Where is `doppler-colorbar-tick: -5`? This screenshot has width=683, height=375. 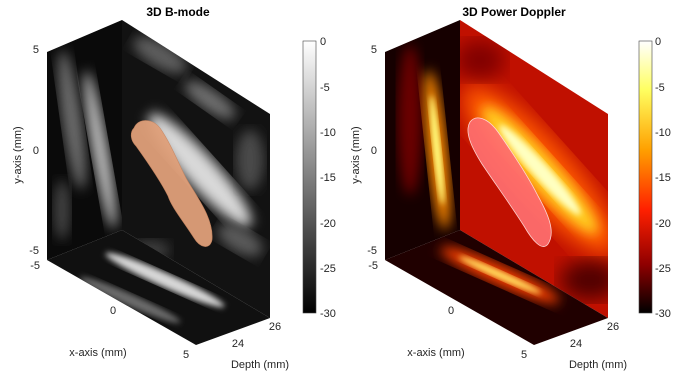 doppler-colorbar-tick: -5 is located at coordinates (660, 88).